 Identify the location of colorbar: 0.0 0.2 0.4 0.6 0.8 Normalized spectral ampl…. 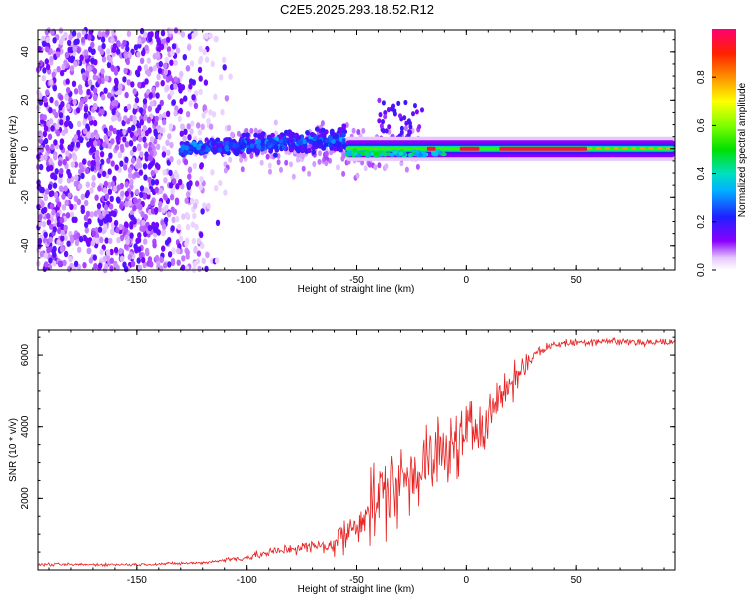
(722, 153).